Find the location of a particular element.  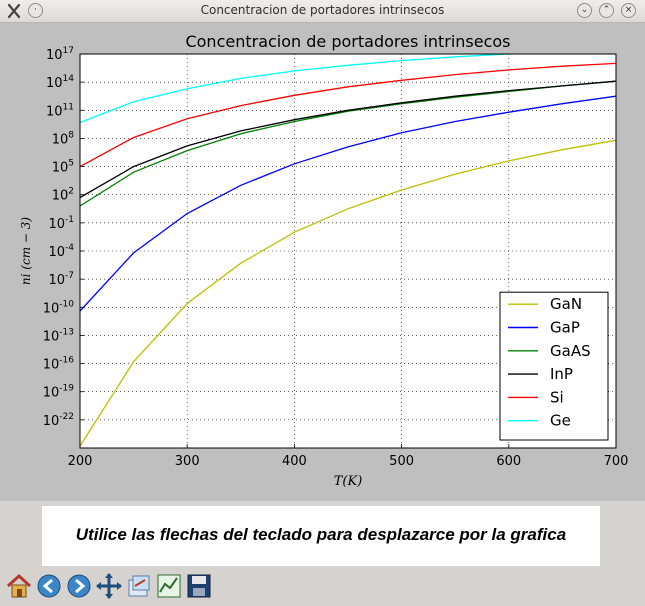

configure-subplots-icon is located at coordinates (139, 586).